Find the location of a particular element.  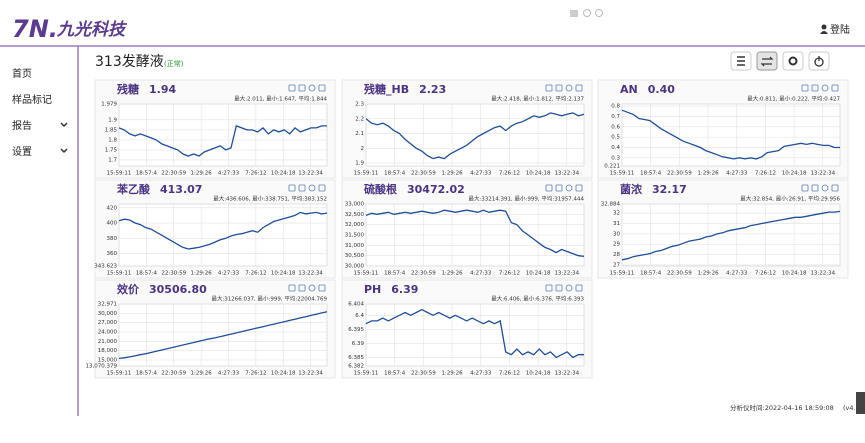

switch-button is located at coordinates (767, 61).